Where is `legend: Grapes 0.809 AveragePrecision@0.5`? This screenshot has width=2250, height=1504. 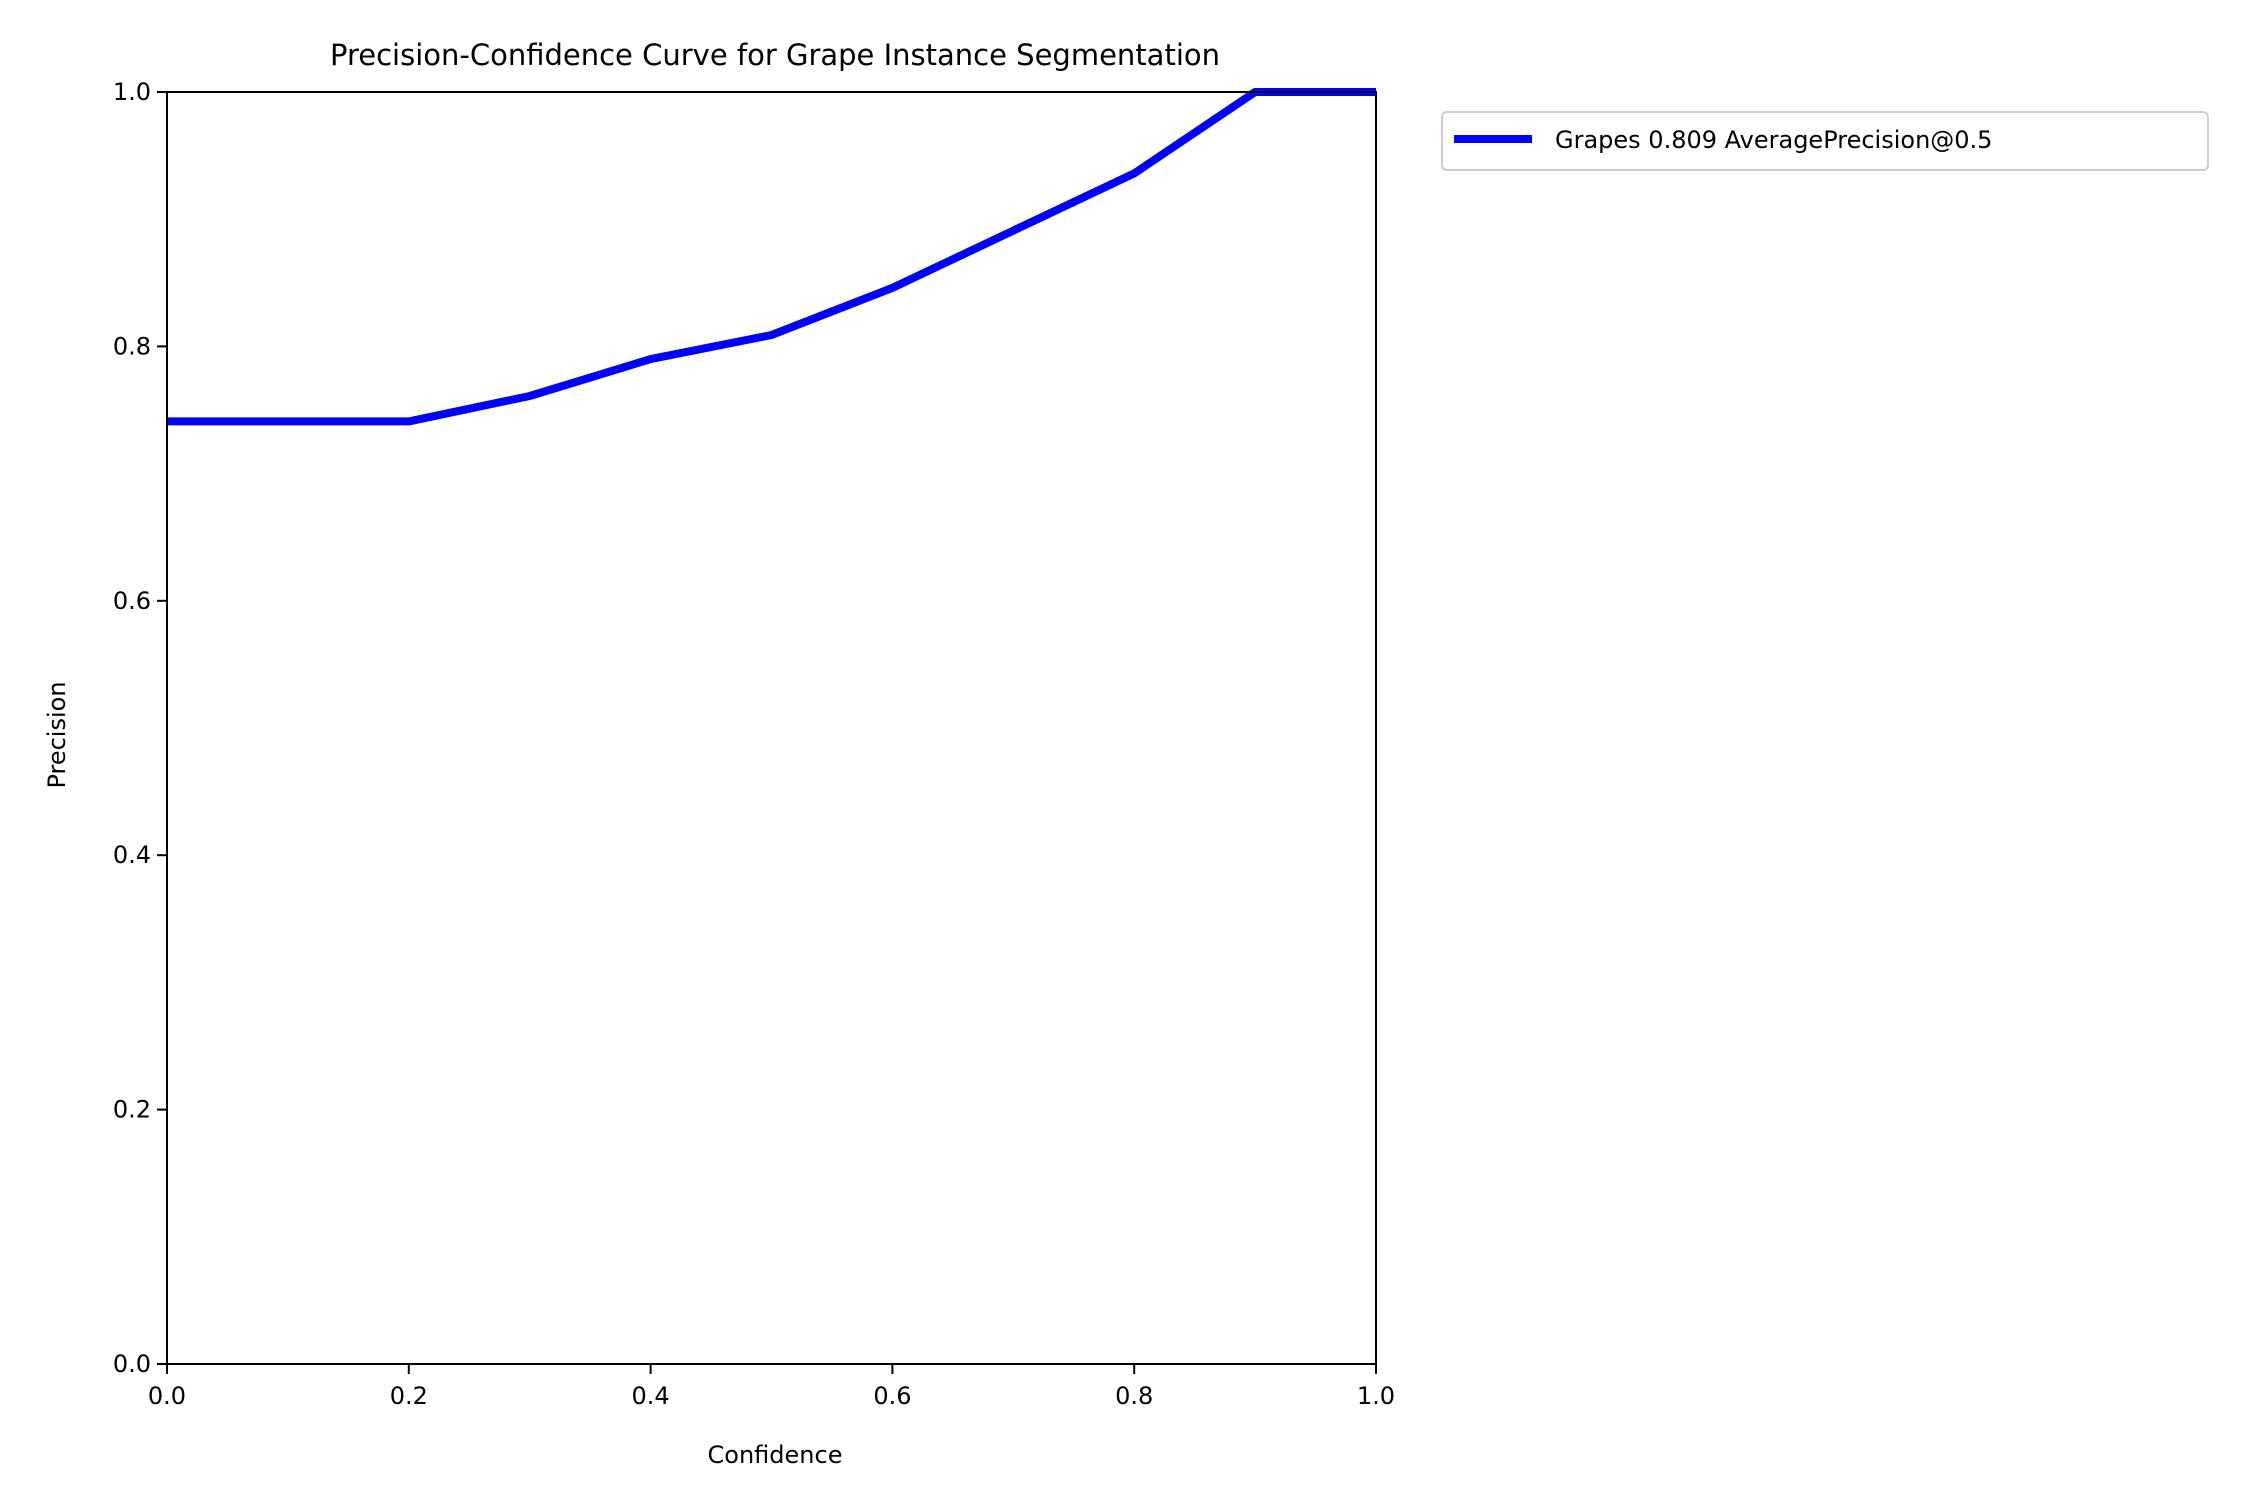 legend: Grapes 0.809 AveragePrecision@0.5 is located at coordinates (1825, 141).